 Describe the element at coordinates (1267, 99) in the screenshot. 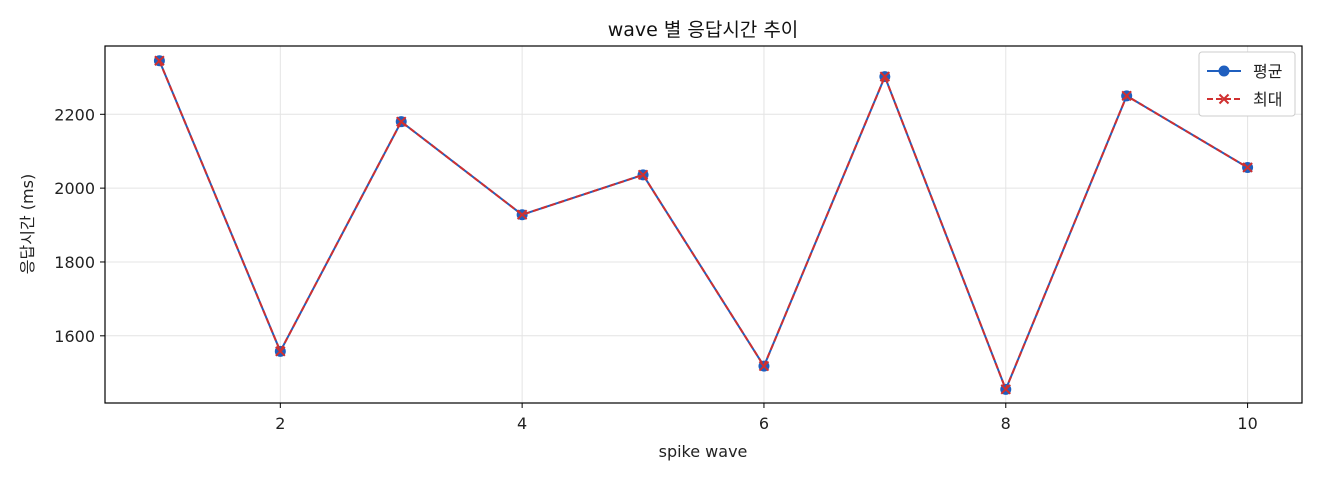

I see `legend-label: 최대` at that location.